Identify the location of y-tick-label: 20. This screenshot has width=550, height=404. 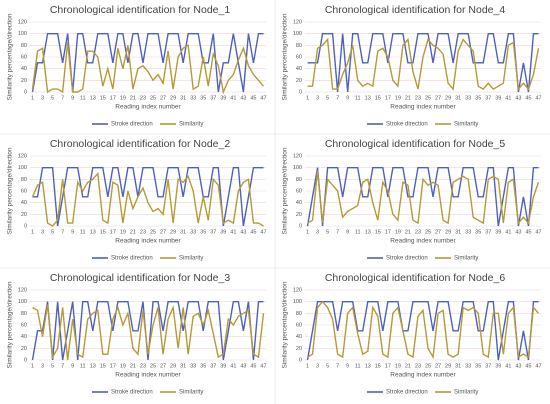
(299, 81).